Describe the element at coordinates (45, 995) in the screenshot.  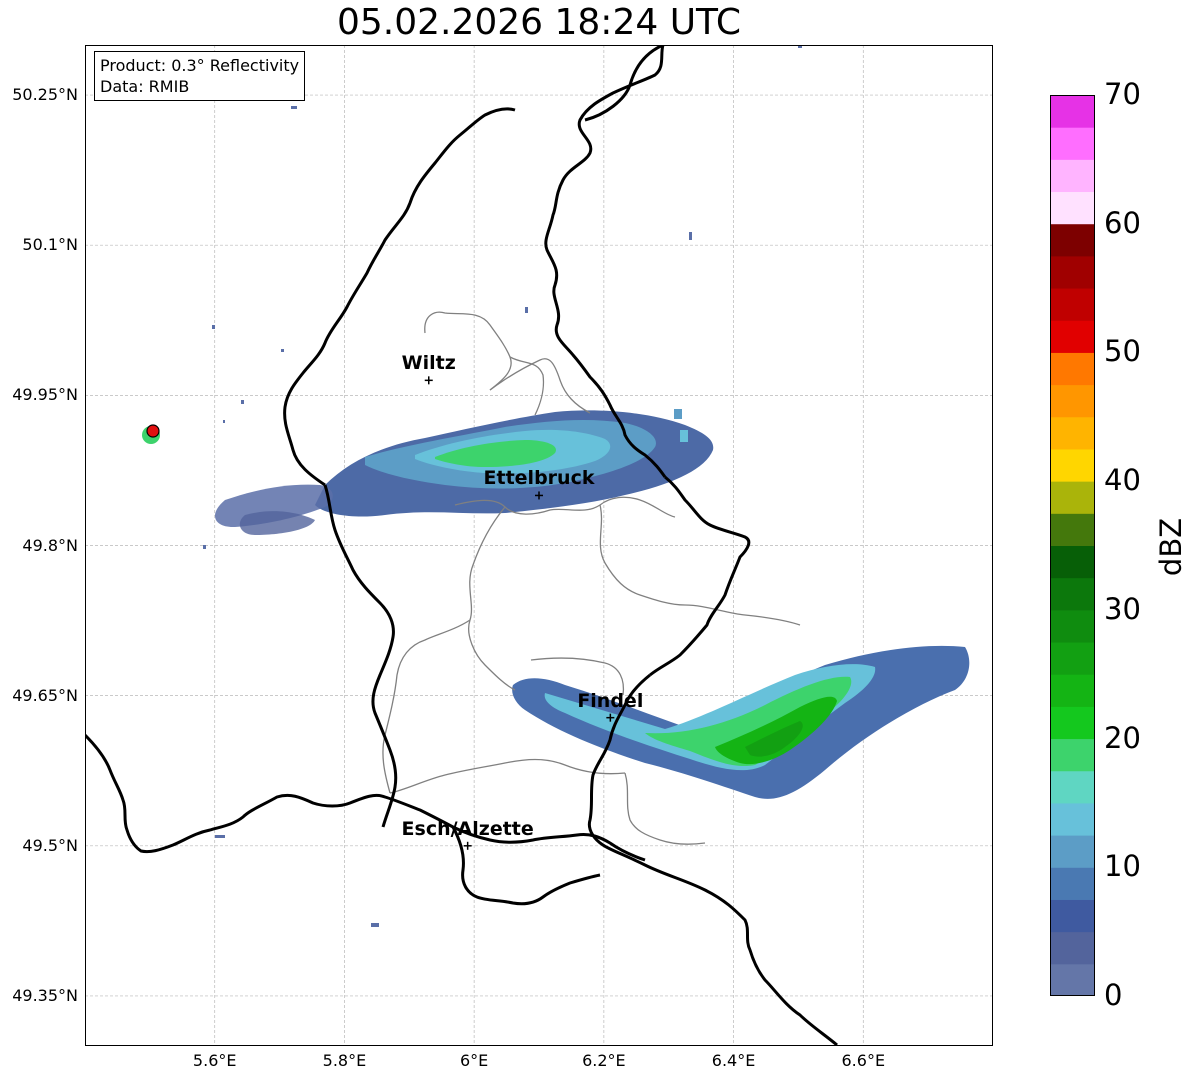
I see `y-tick-label: 49.35°N` at that location.